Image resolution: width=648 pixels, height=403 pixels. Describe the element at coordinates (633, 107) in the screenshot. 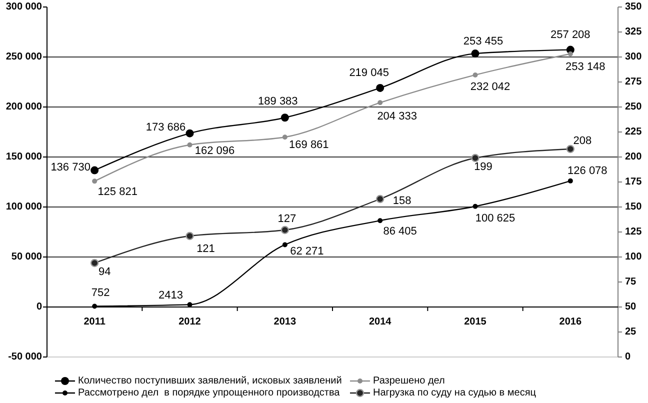

I see `y2-tick-label: 250` at that location.